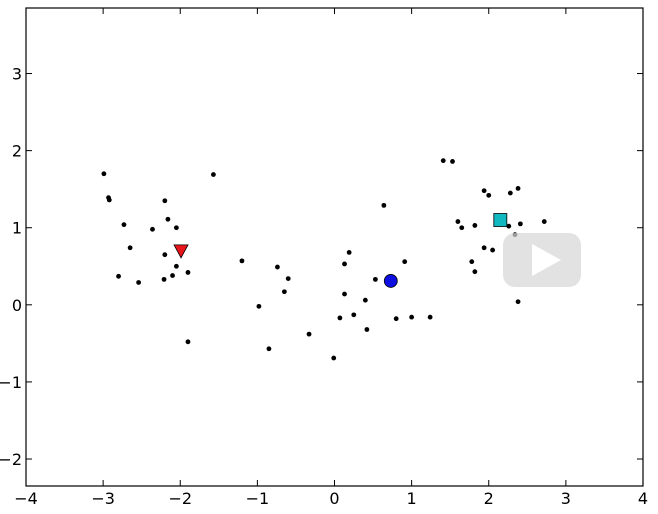 The height and width of the screenshot is (514, 658). Describe the element at coordinates (390, 281) in the screenshot. I see `circle-marker` at that location.